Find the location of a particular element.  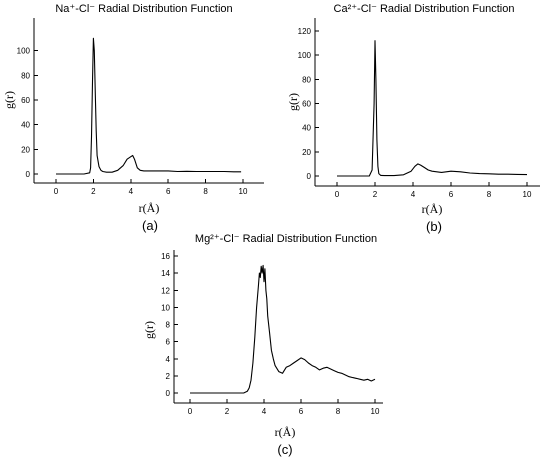

panel-b-x-tick-label: 2 is located at coordinates (375, 194).